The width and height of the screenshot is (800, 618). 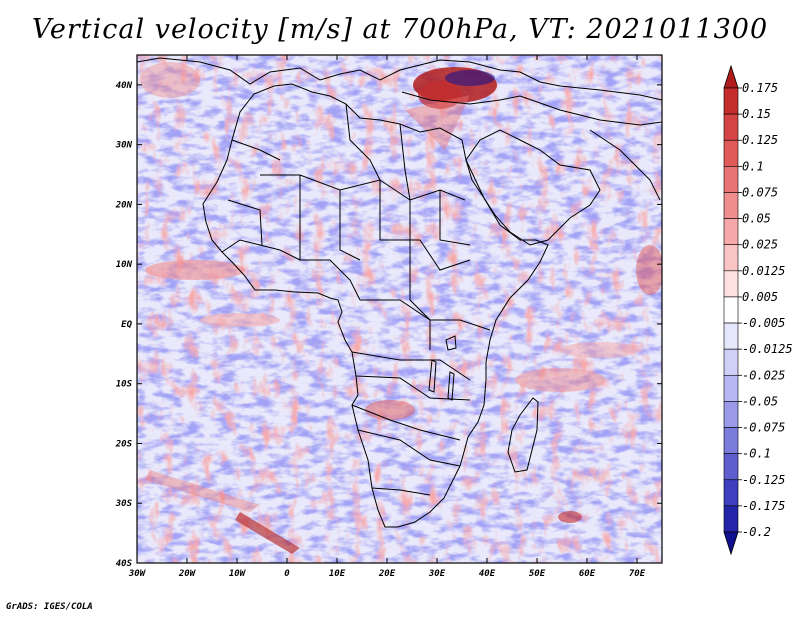 What do you see at coordinates (760, 245) in the screenshot?
I see `colorbar-label: 0.025` at bounding box center [760, 245].